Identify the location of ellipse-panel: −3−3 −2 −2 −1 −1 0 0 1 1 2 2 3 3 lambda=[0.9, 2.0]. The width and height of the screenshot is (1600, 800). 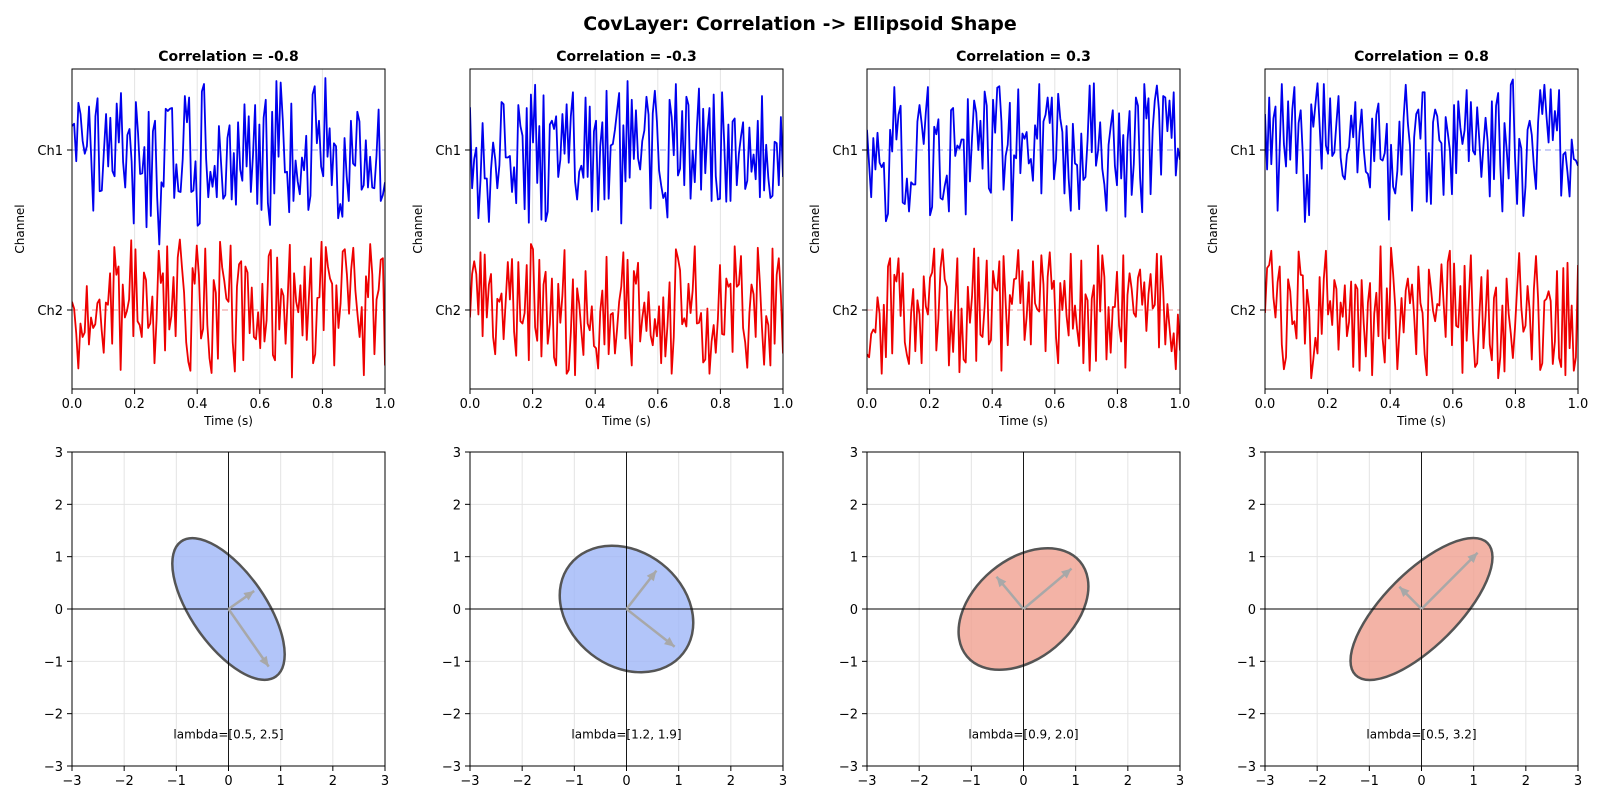
(1011, 617).